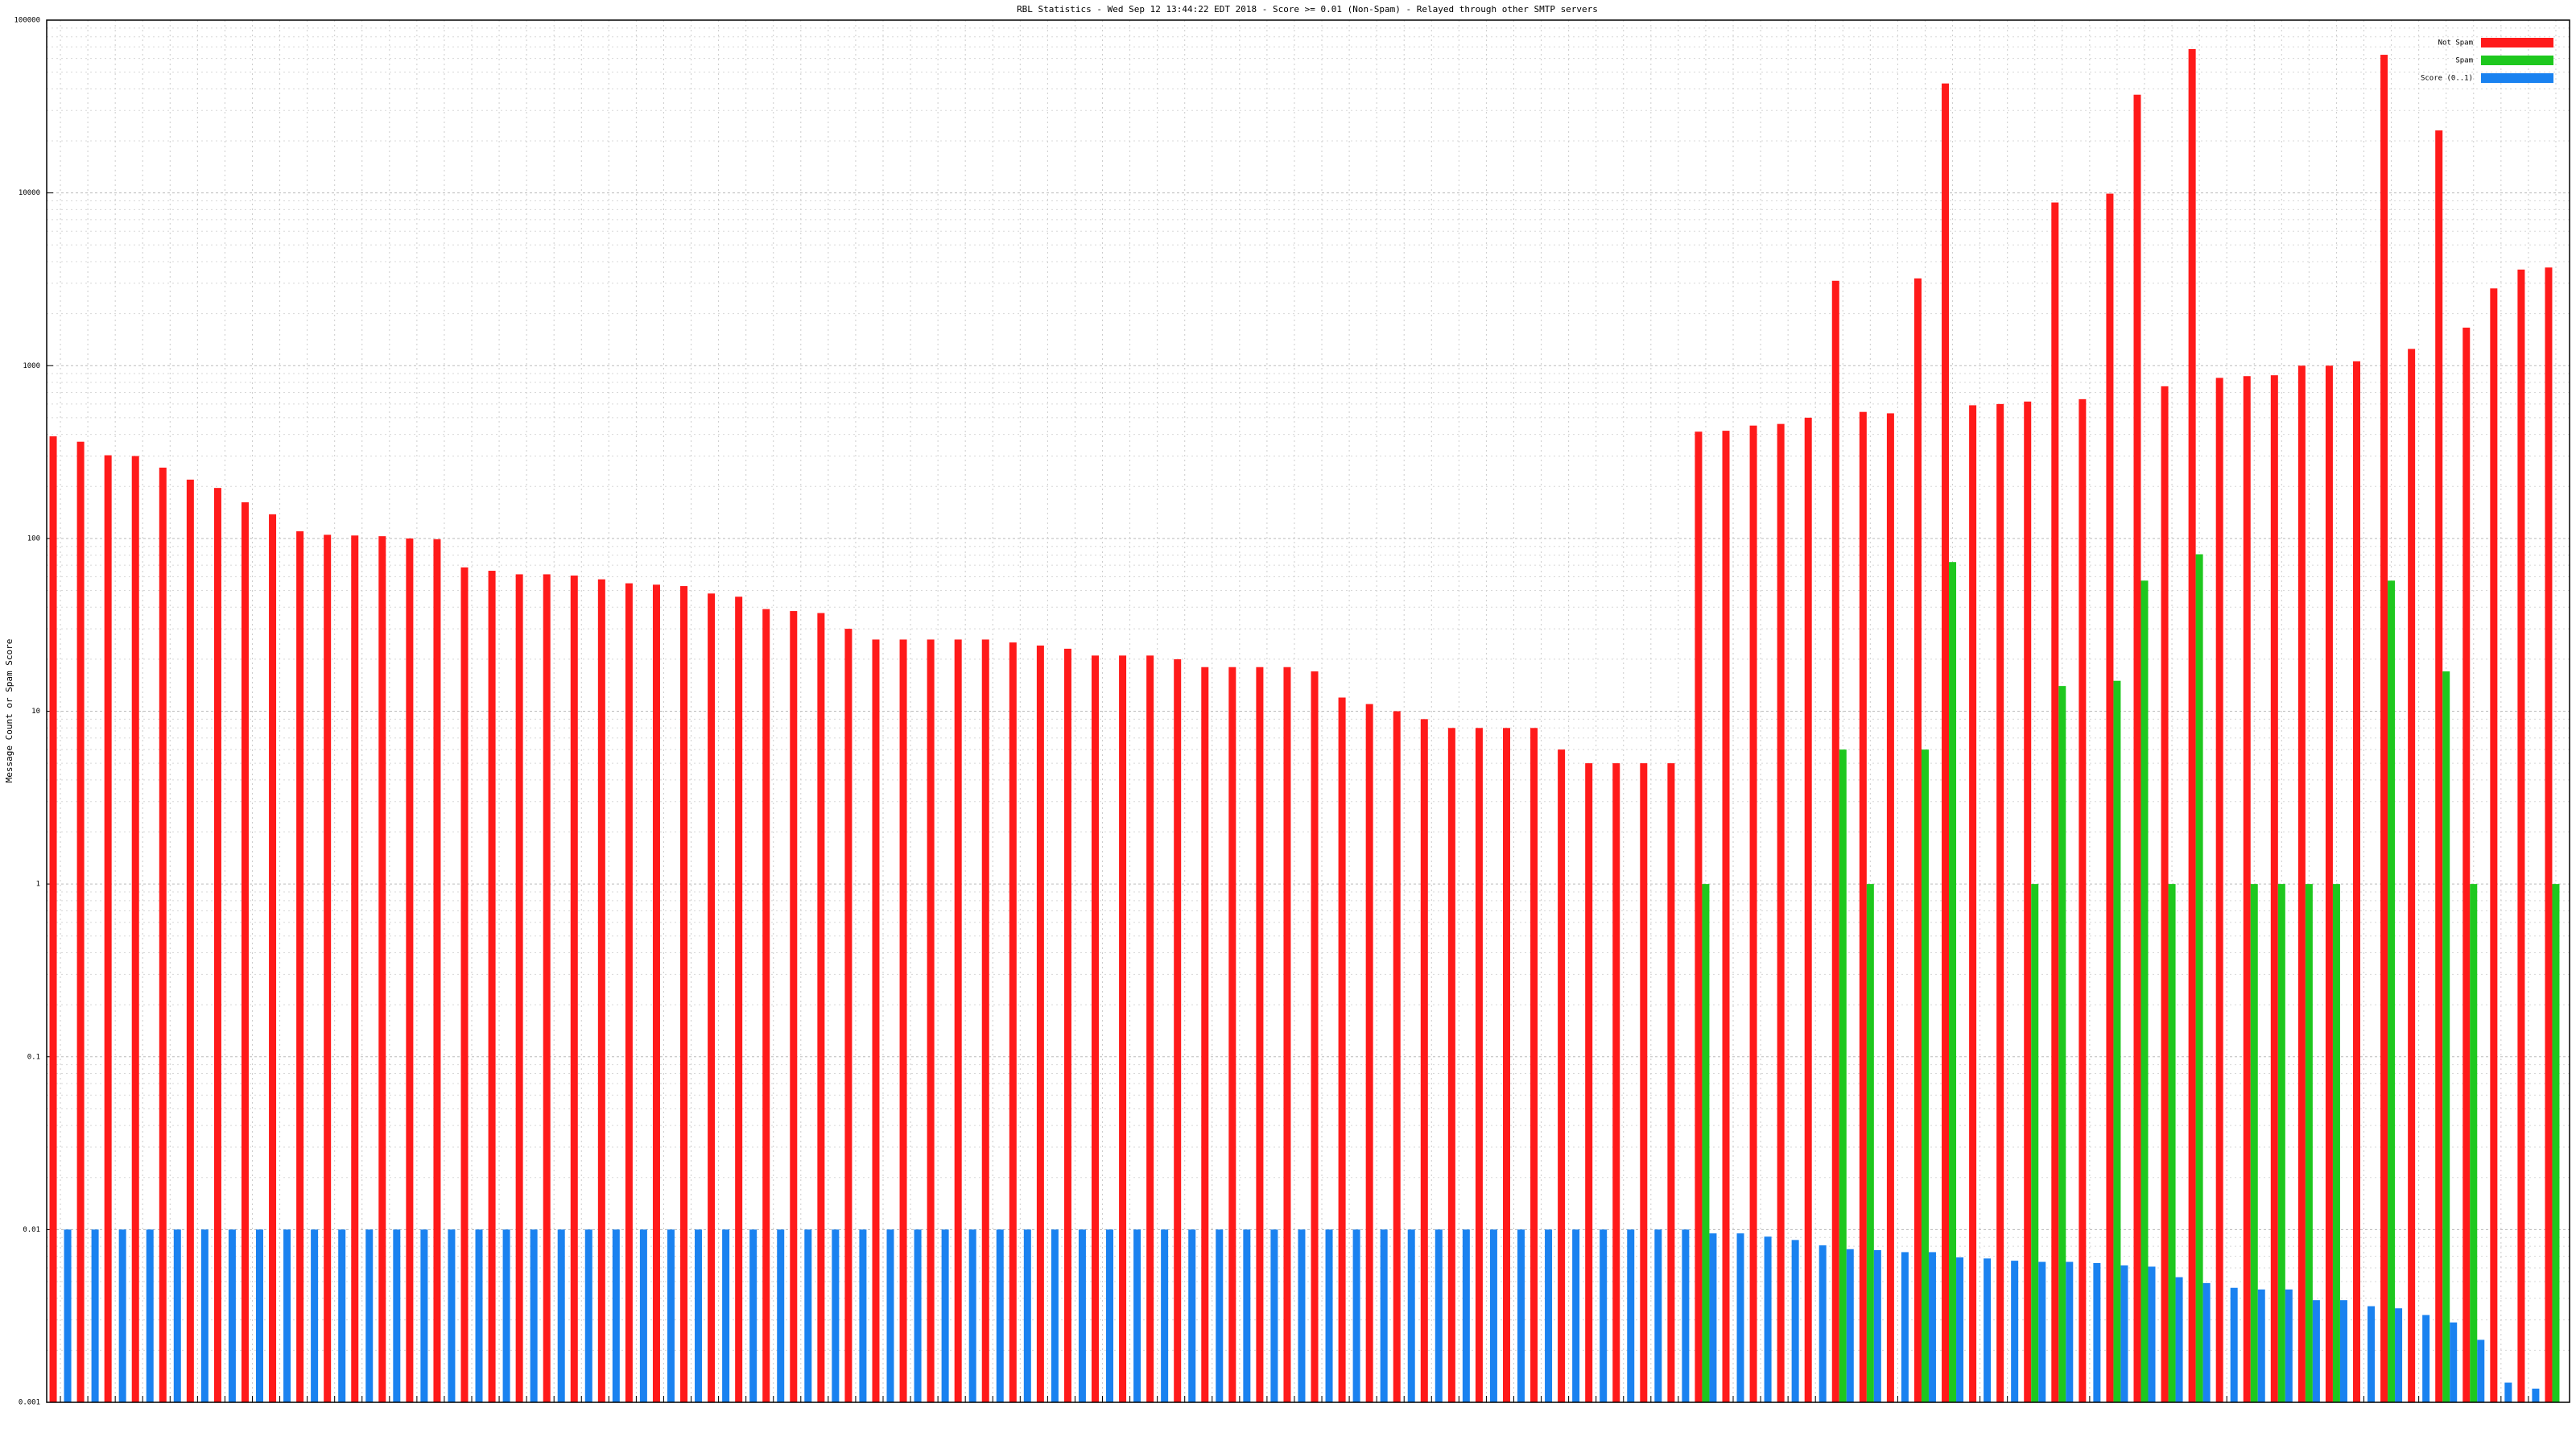 Image resolution: width=2576 pixels, height=1449 pixels. What do you see at coordinates (38, 885) in the screenshot?
I see `y-tick-label: 1` at bounding box center [38, 885].